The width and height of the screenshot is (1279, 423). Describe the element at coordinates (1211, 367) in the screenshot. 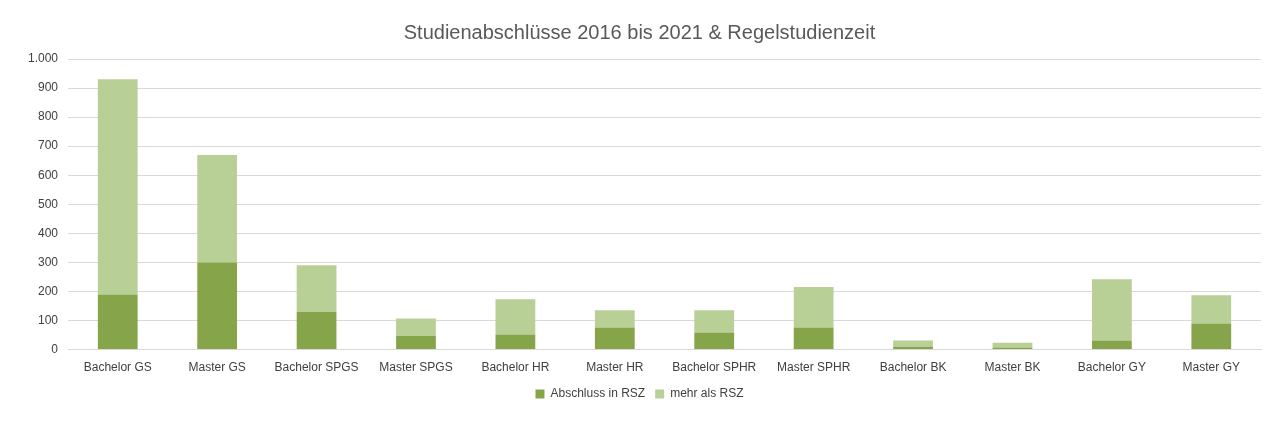

I see `x-tick-label: Master GY` at that location.